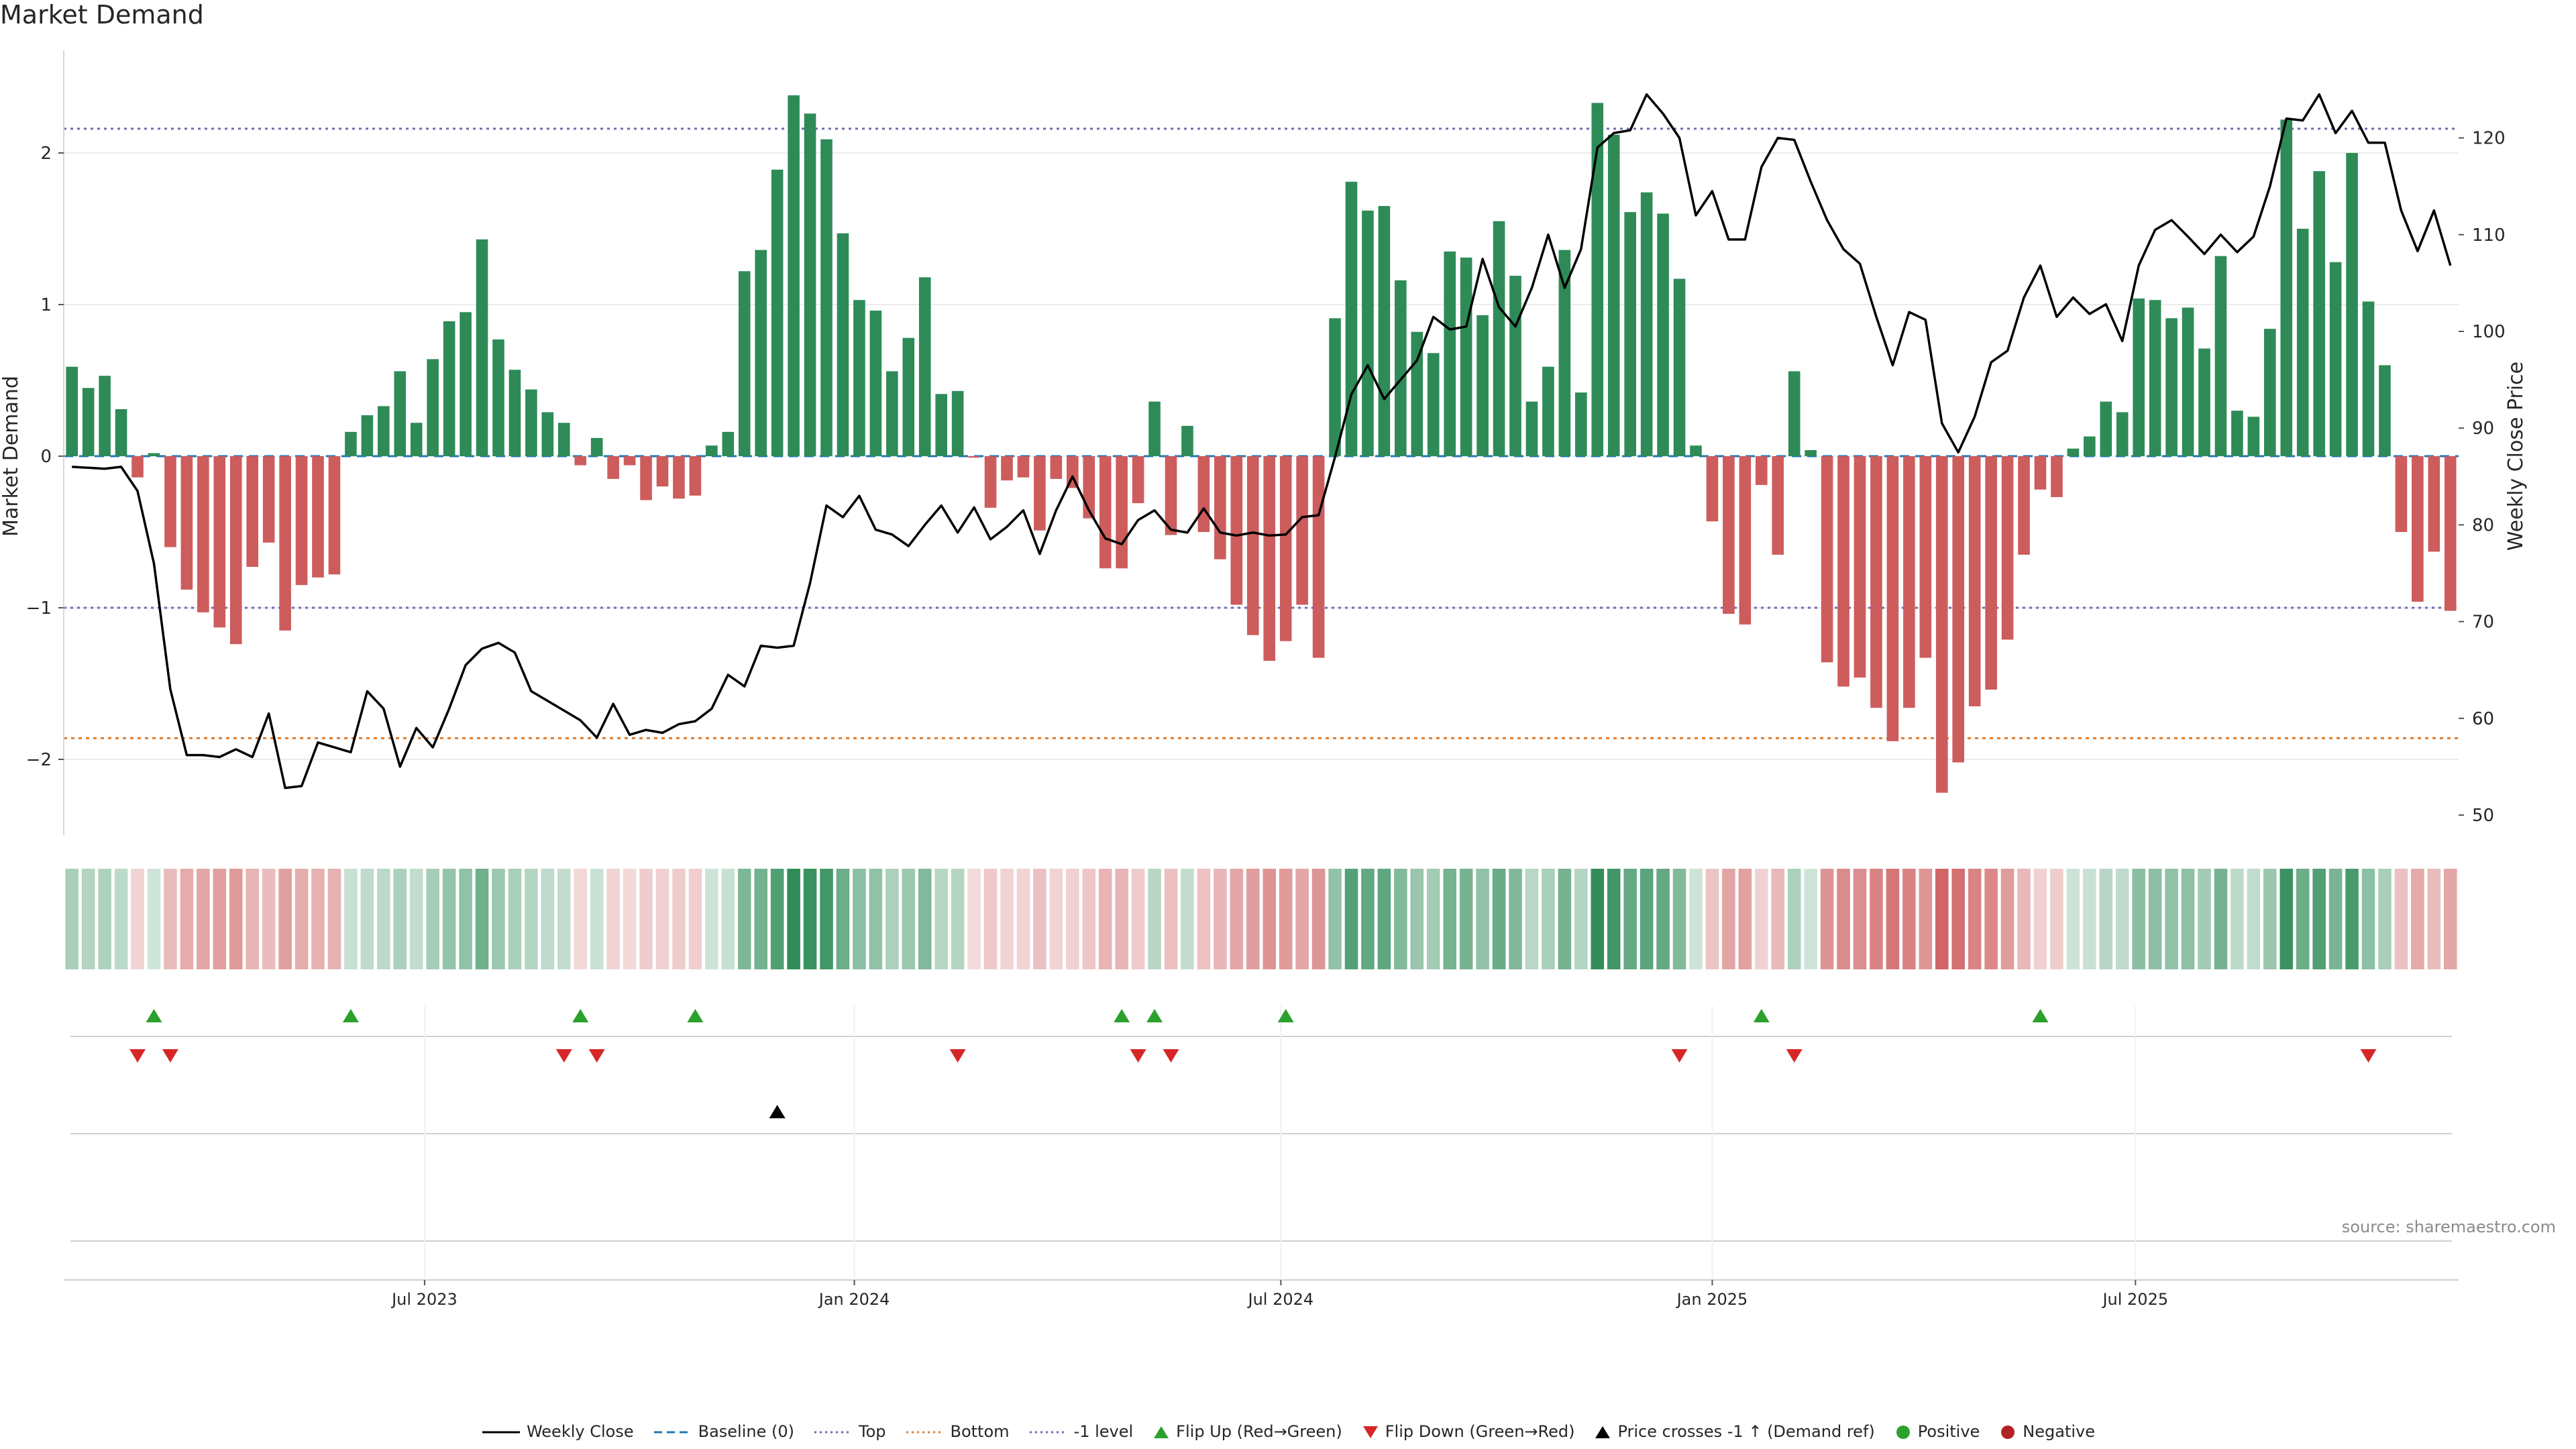 The image size is (2576, 1449). What do you see at coordinates (2489, 235) in the screenshot?
I see `right-tick-label: 110` at bounding box center [2489, 235].